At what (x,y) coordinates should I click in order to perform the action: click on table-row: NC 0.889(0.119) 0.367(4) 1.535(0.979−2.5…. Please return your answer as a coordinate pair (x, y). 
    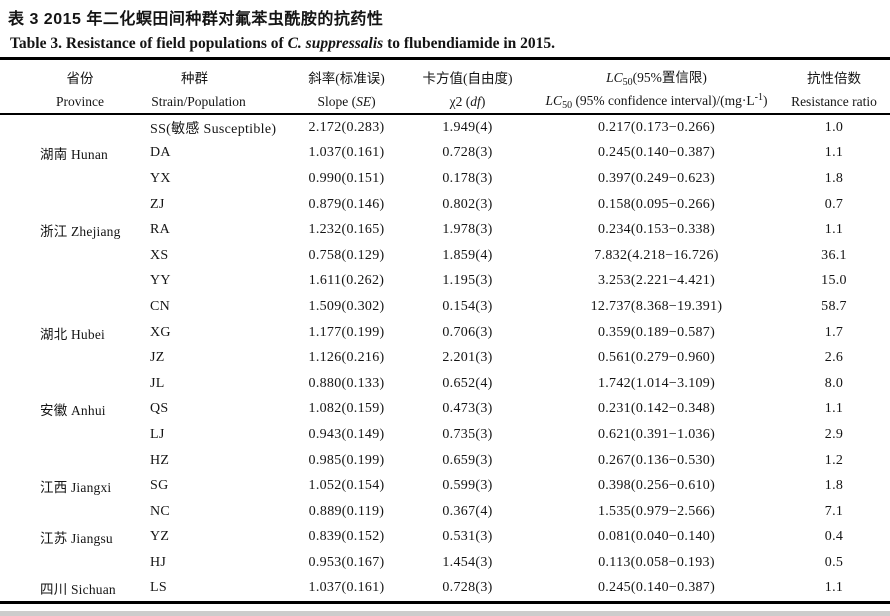
    Looking at the image, I should click on (445, 512).